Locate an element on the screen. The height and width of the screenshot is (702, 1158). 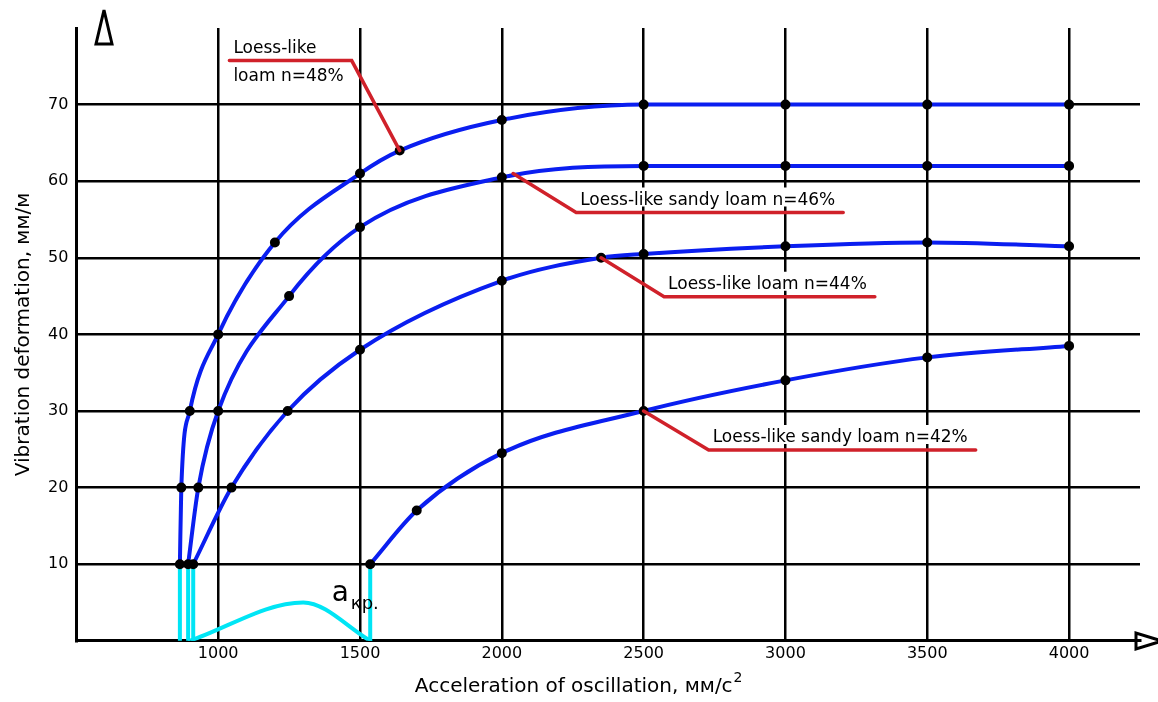
y-tick-label: 60 is located at coordinates (58, 180).